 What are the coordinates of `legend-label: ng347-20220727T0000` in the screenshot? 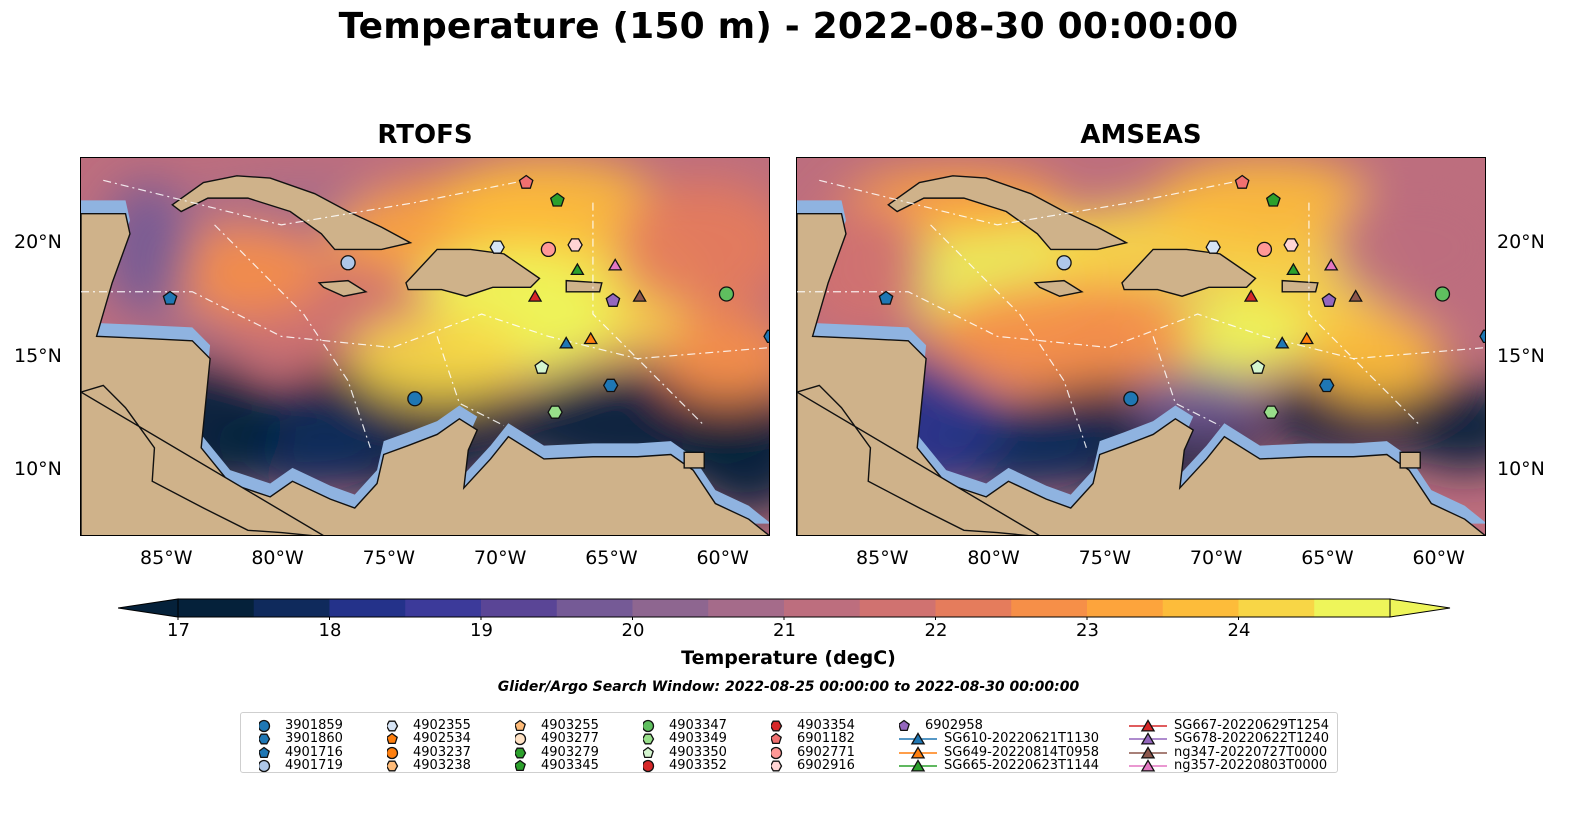 It's located at (1251, 752).